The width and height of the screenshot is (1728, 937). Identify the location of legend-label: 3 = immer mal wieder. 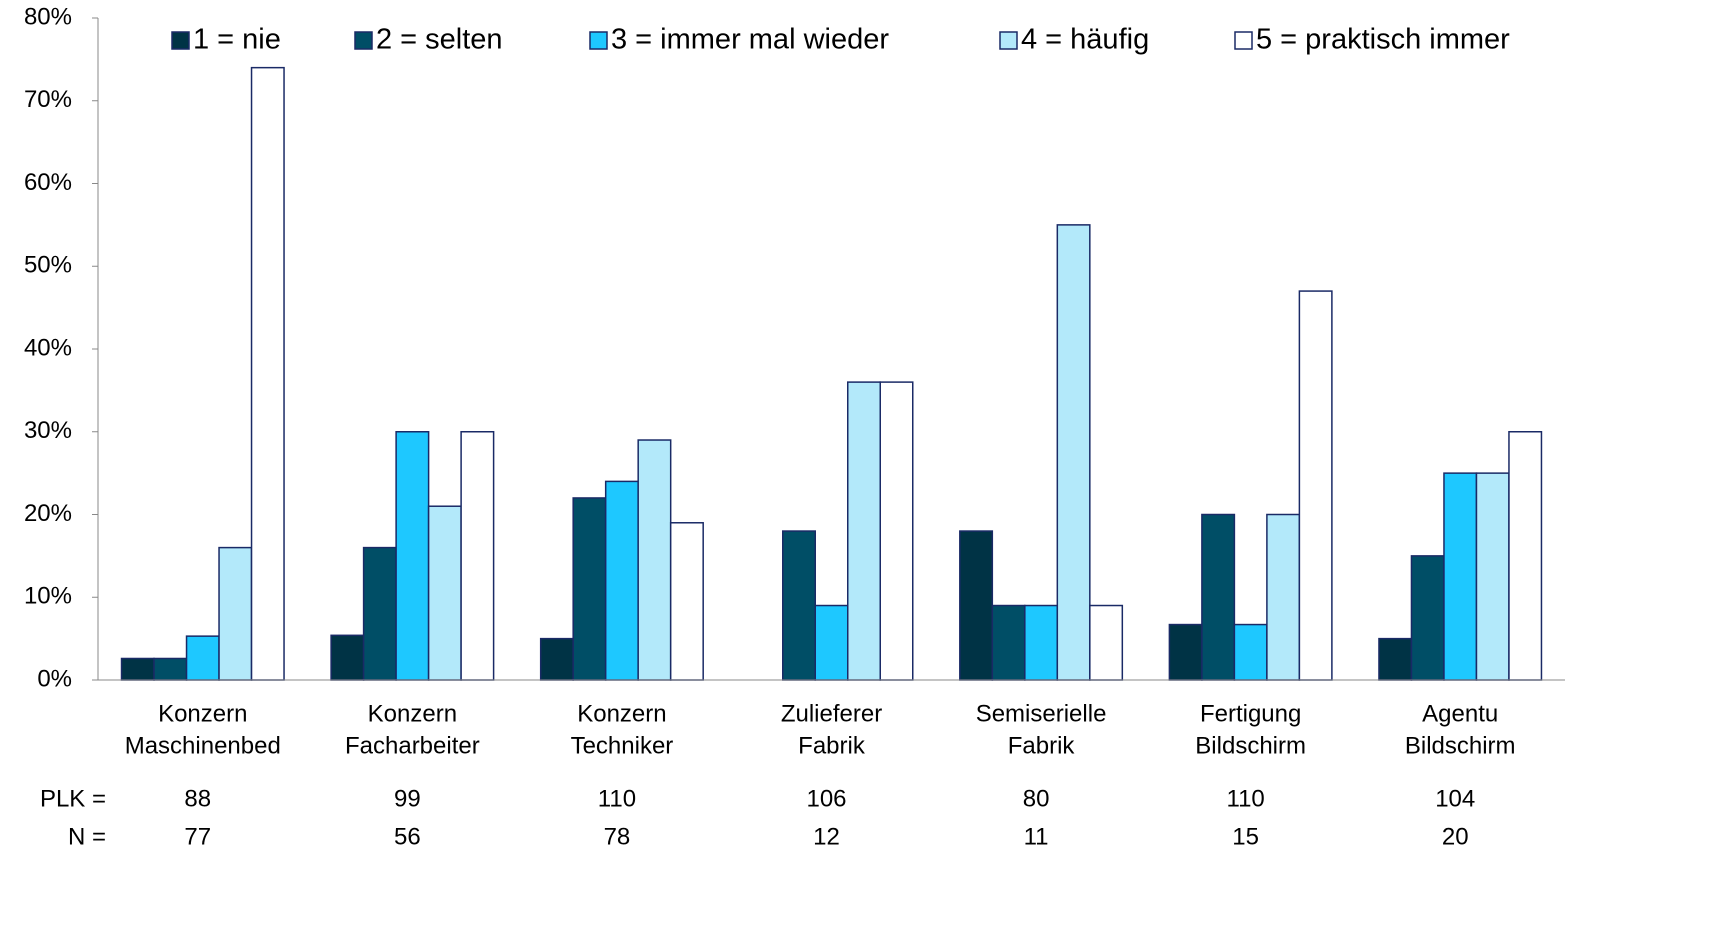
(750, 40).